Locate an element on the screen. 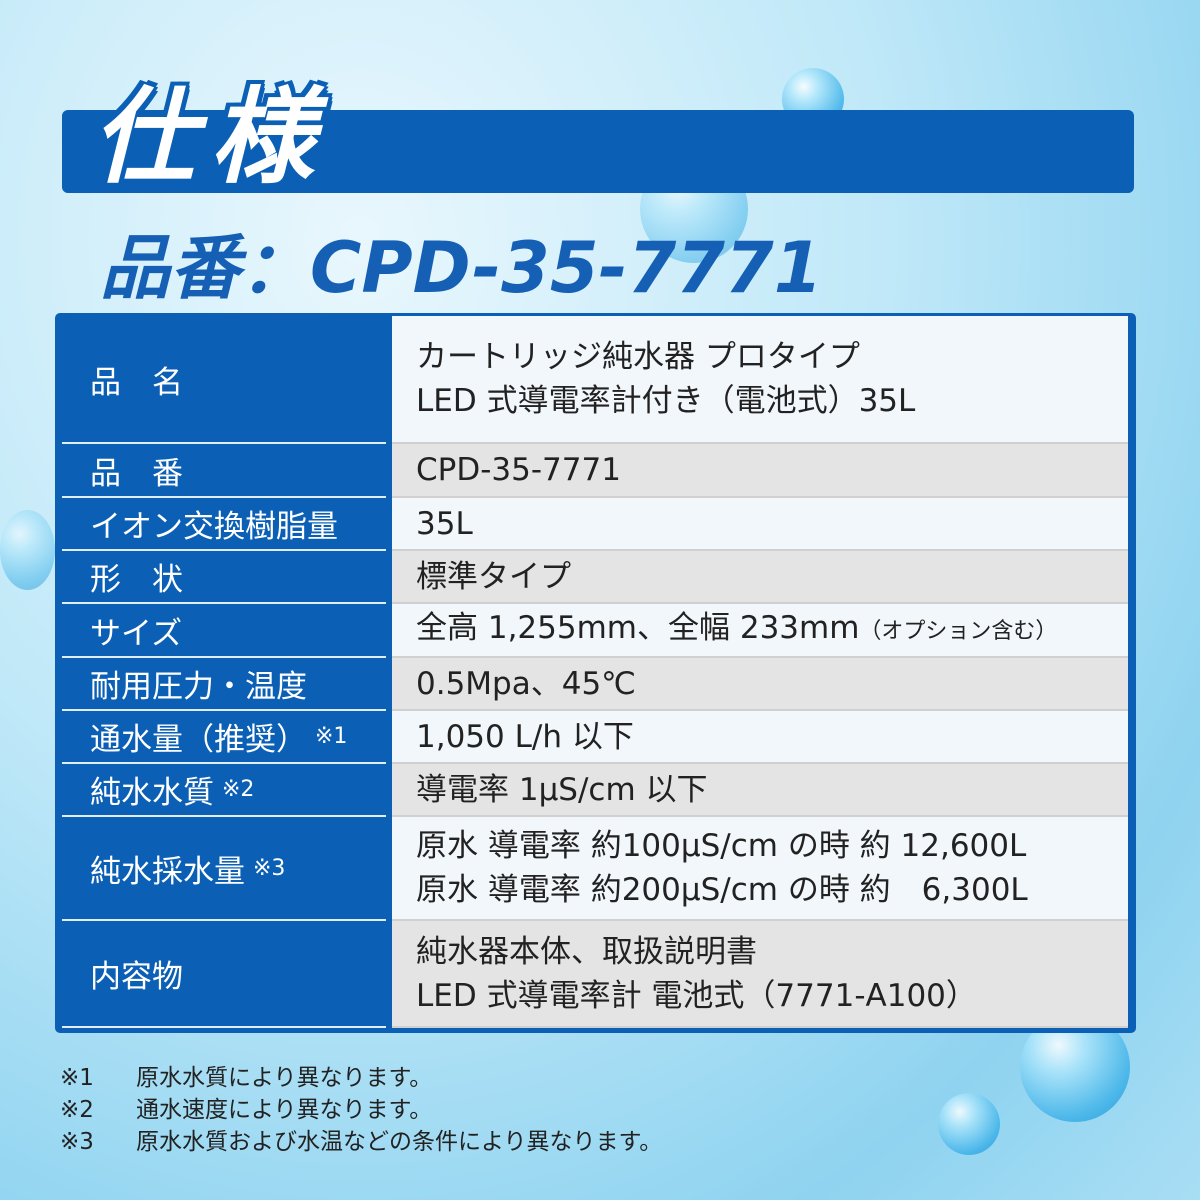  footnote-ref: ※2 is located at coordinates (238, 789).